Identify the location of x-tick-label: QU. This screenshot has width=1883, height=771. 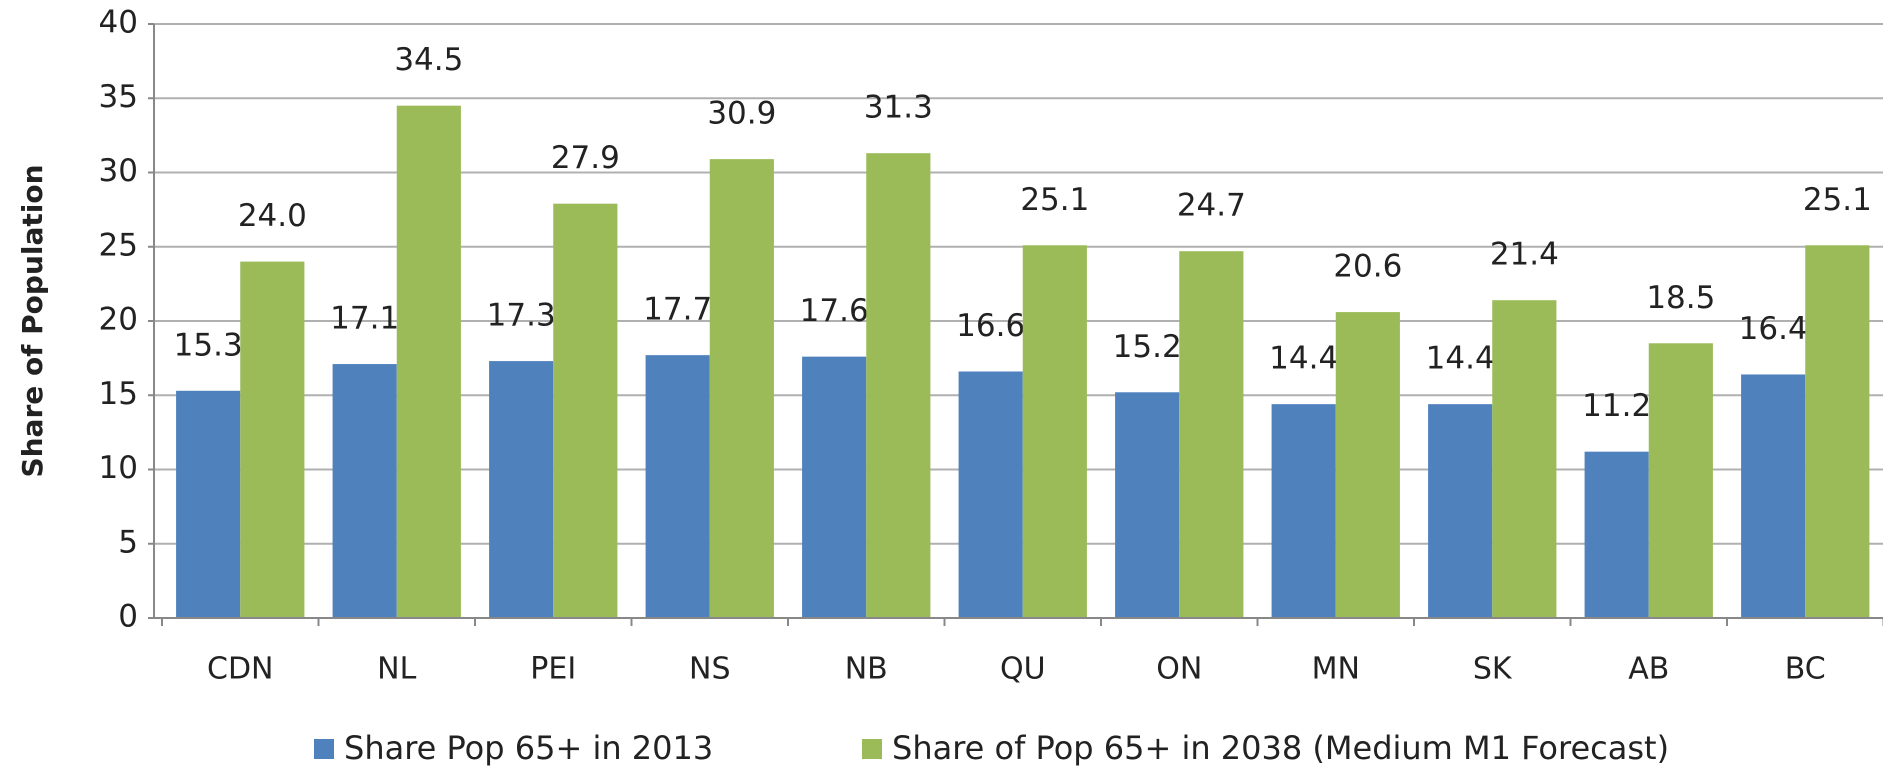
(1023, 669).